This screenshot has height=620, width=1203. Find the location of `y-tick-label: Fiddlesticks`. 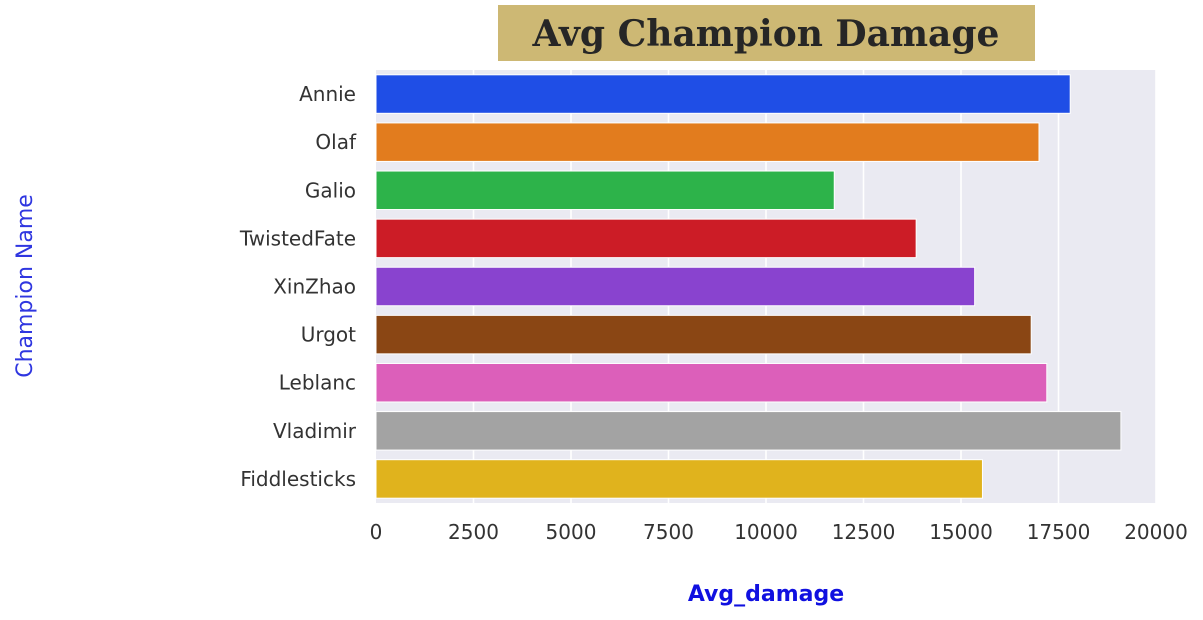

y-tick-label: Fiddlesticks is located at coordinates (298, 479).